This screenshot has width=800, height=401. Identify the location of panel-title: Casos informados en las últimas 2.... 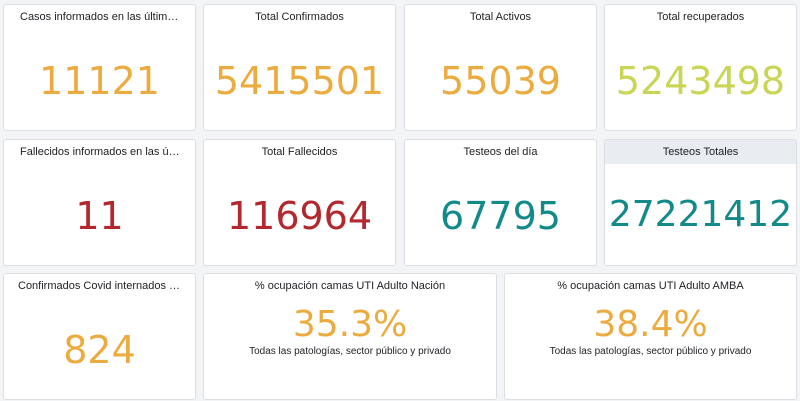
(107, 17).